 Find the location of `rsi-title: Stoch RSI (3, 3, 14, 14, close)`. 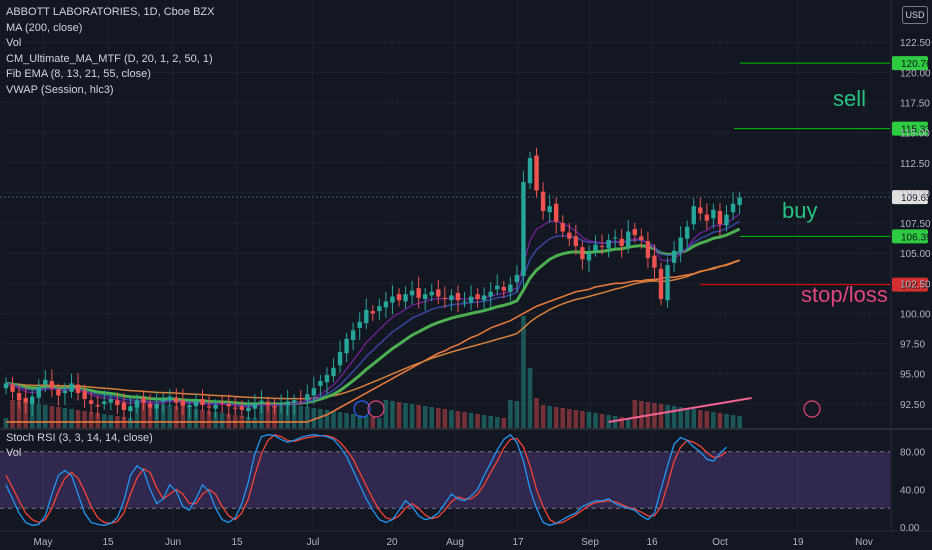

rsi-title: Stoch RSI (3, 3, 14, 14, close) is located at coordinates (79, 438).